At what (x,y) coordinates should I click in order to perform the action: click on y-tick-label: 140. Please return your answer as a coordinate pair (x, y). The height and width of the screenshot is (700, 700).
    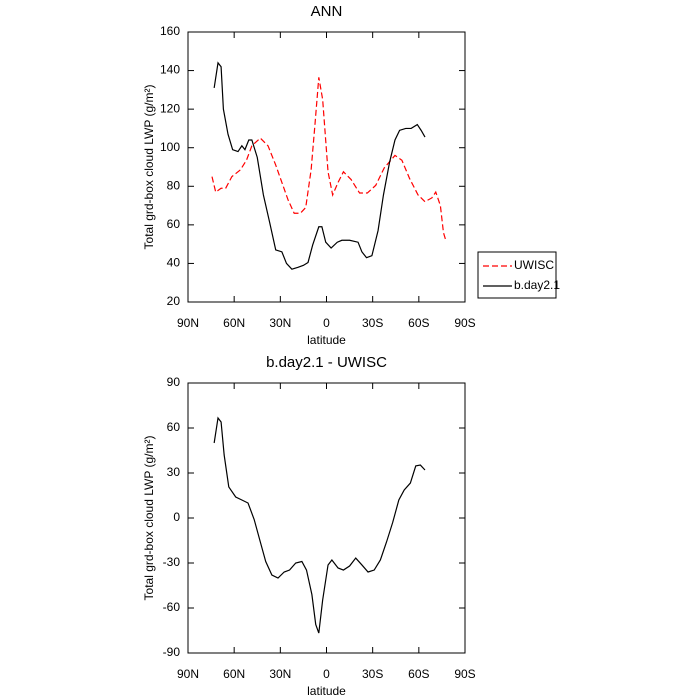
    Looking at the image, I should click on (170, 70).